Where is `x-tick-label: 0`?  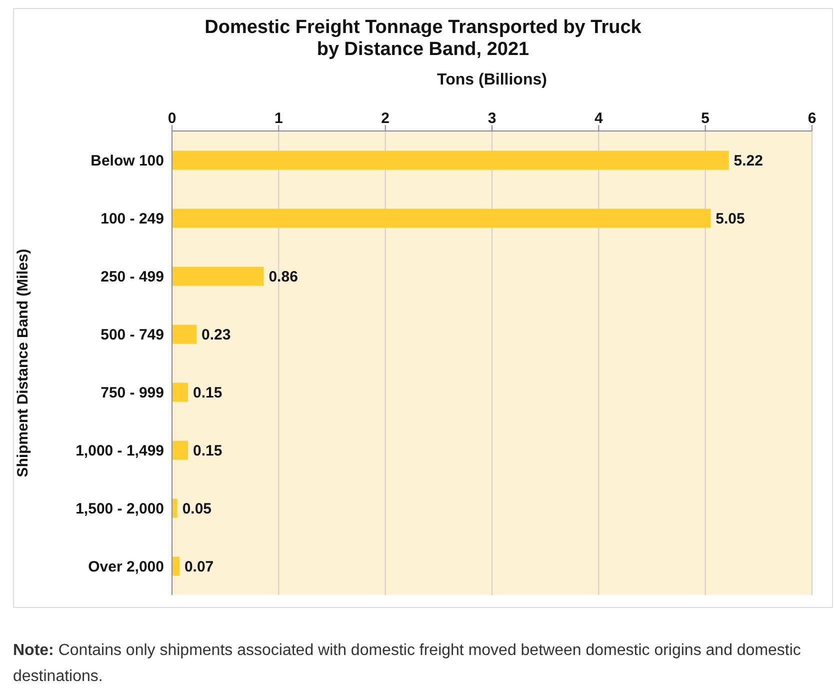
x-tick-label: 0 is located at coordinates (172, 118).